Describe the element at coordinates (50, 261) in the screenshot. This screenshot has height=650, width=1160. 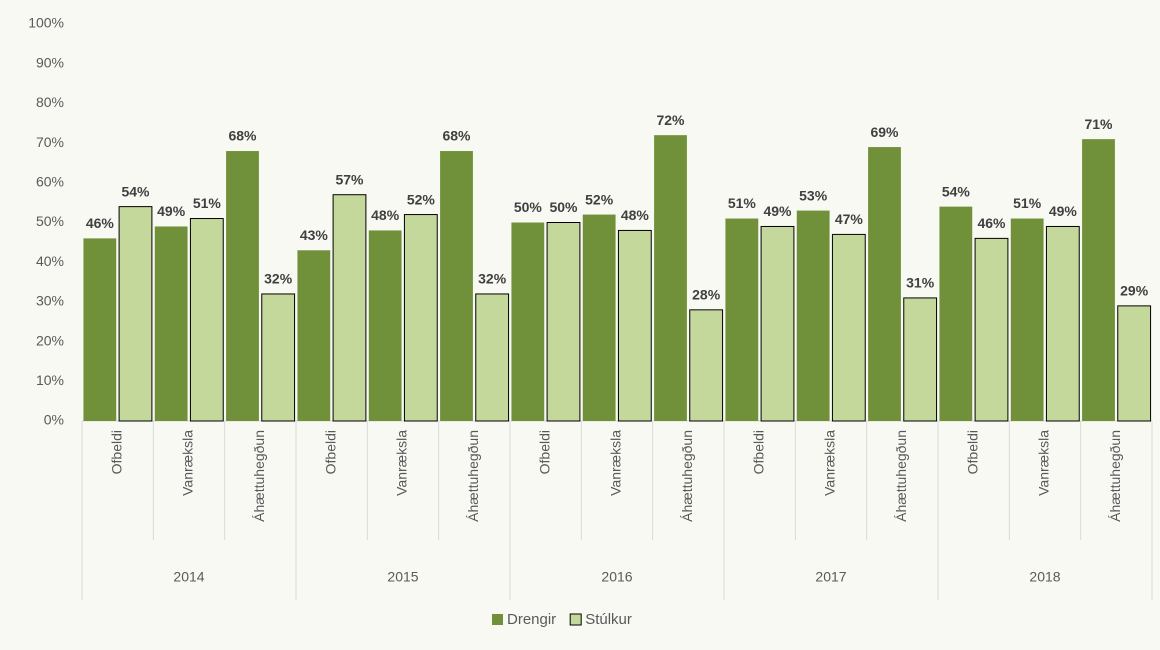
I see `y-tick-label: 40%` at that location.